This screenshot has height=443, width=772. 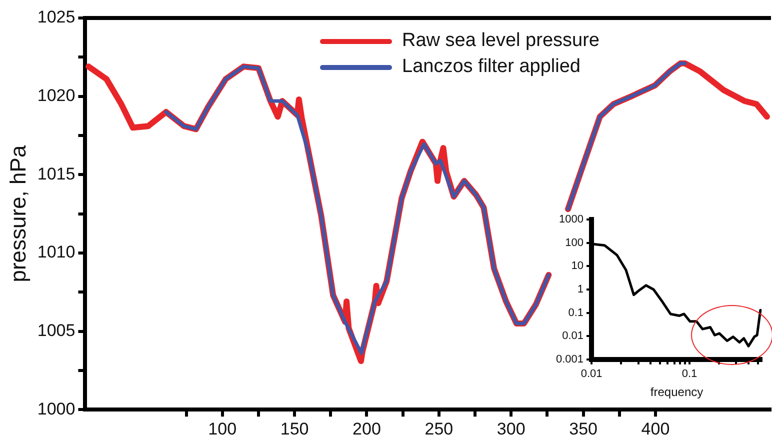 What do you see at coordinates (56, 252) in the screenshot?
I see `y-tick-label: 1010` at bounding box center [56, 252].